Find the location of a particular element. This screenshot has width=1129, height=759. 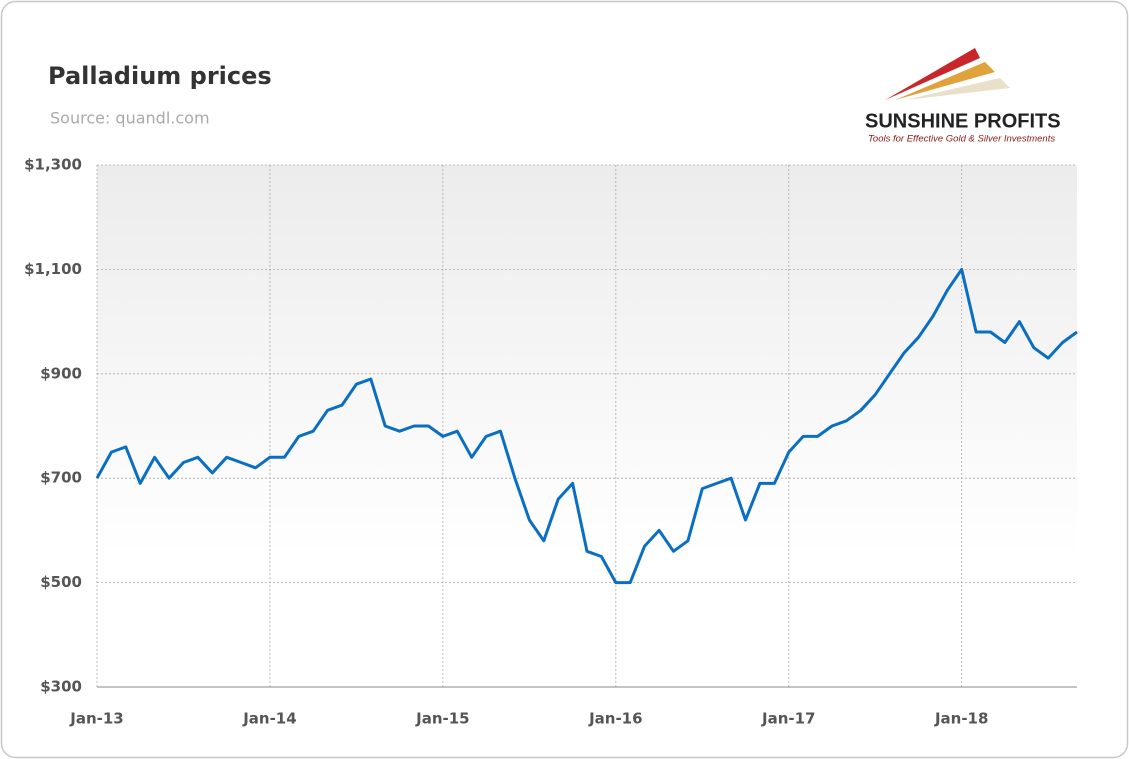

chart-title: Palladium prices is located at coordinates (160, 76).